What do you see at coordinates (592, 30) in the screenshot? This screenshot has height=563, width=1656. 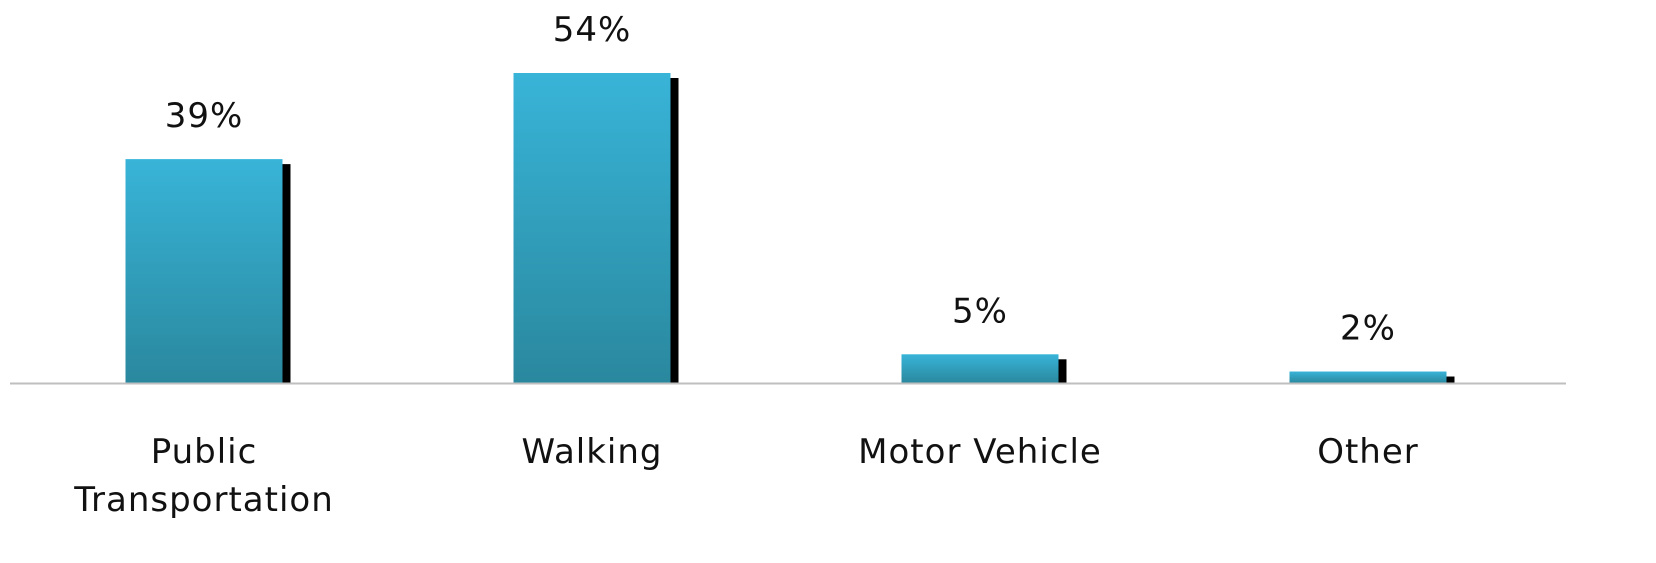 I see `value-label: 54%` at bounding box center [592, 30].